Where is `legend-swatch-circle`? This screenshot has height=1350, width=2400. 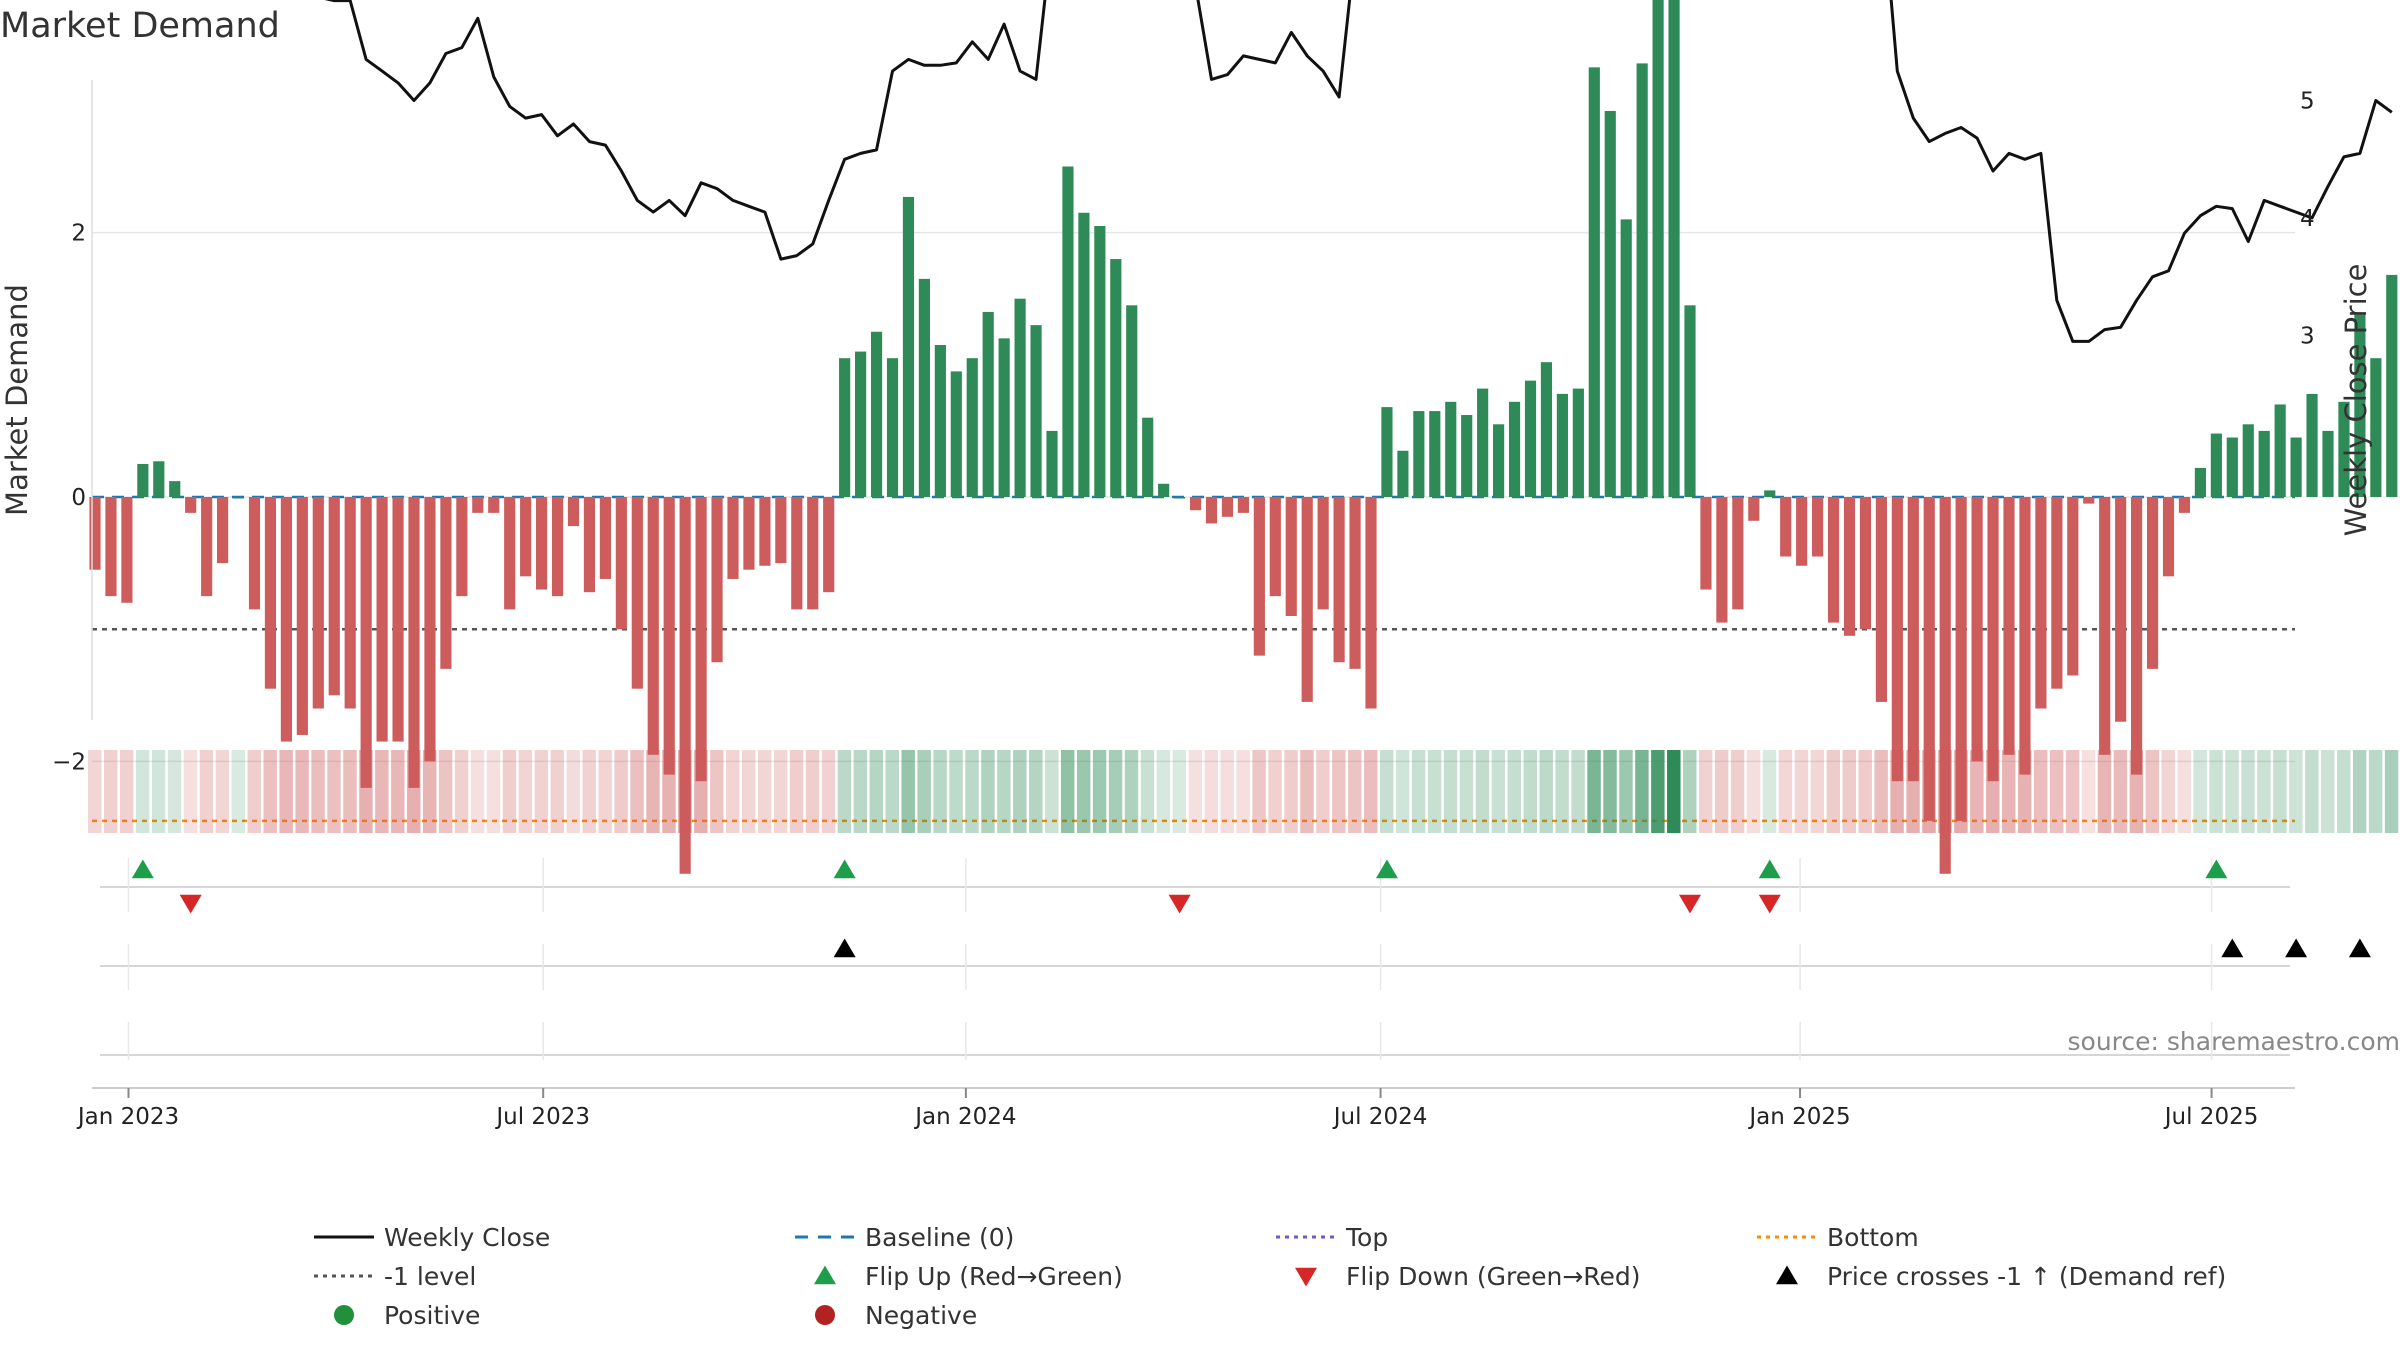
legend-swatch-circle is located at coordinates (344, 1315).